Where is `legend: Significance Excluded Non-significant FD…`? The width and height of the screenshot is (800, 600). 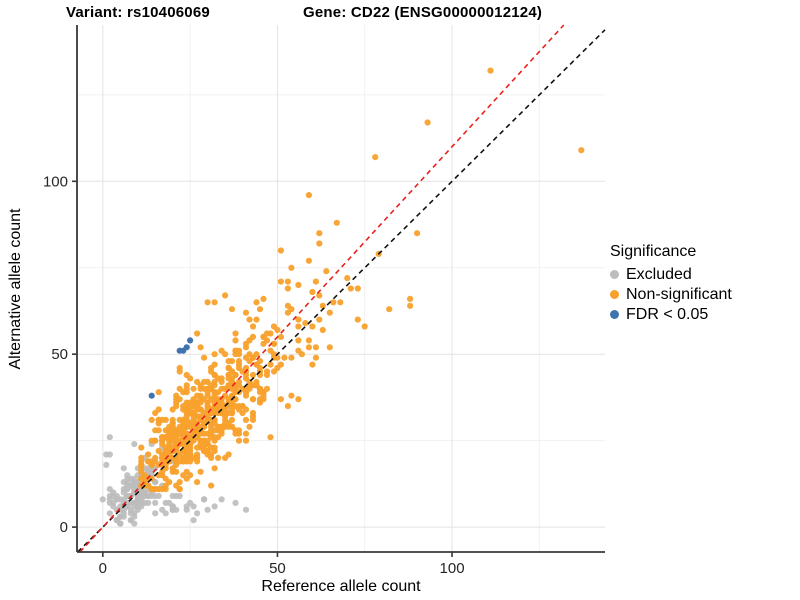
legend: Significance Excluded Non-significant FD… is located at coordinates (705, 283).